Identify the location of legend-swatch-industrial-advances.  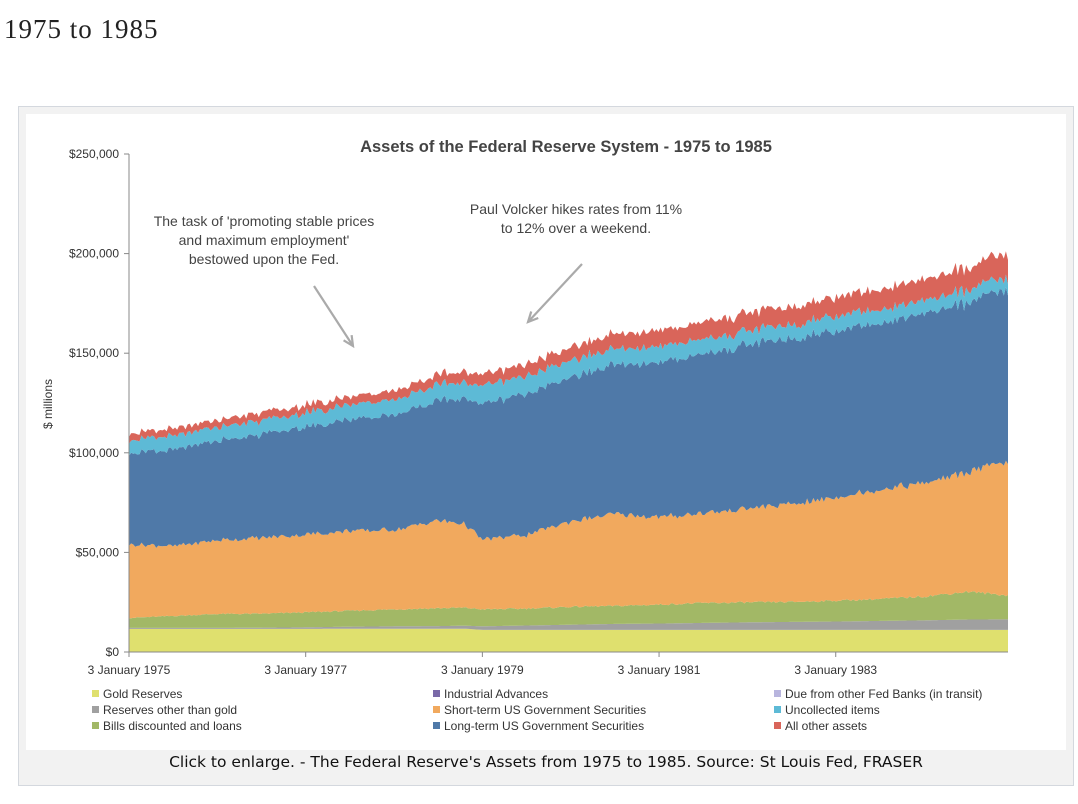
(436, 693).